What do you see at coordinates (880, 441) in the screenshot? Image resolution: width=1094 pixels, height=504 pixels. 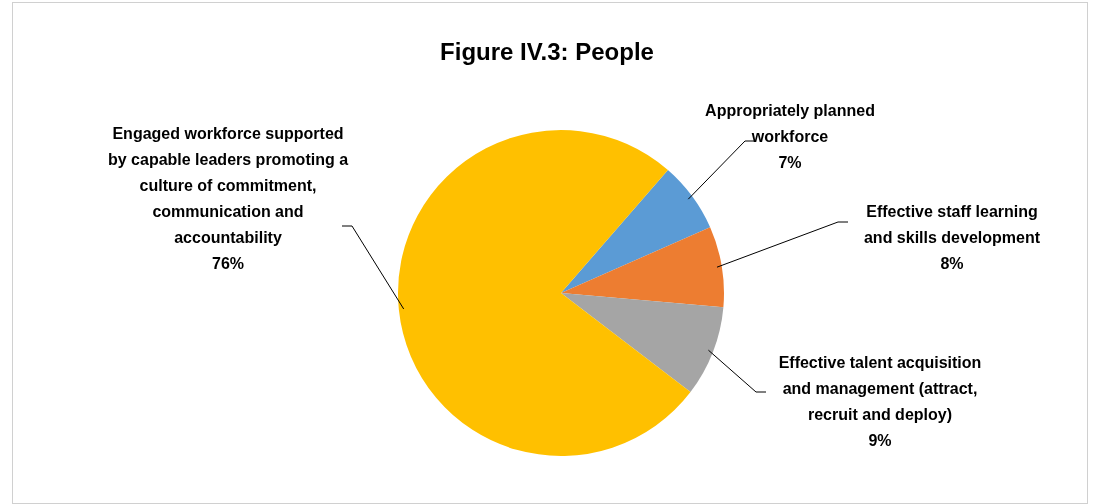 I see `data-label: 9%` at bounding box center [880, 441].